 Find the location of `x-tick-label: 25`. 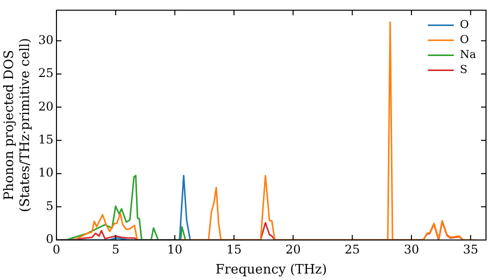

x-tick-label: 25 is located at coordinates (352, 249).